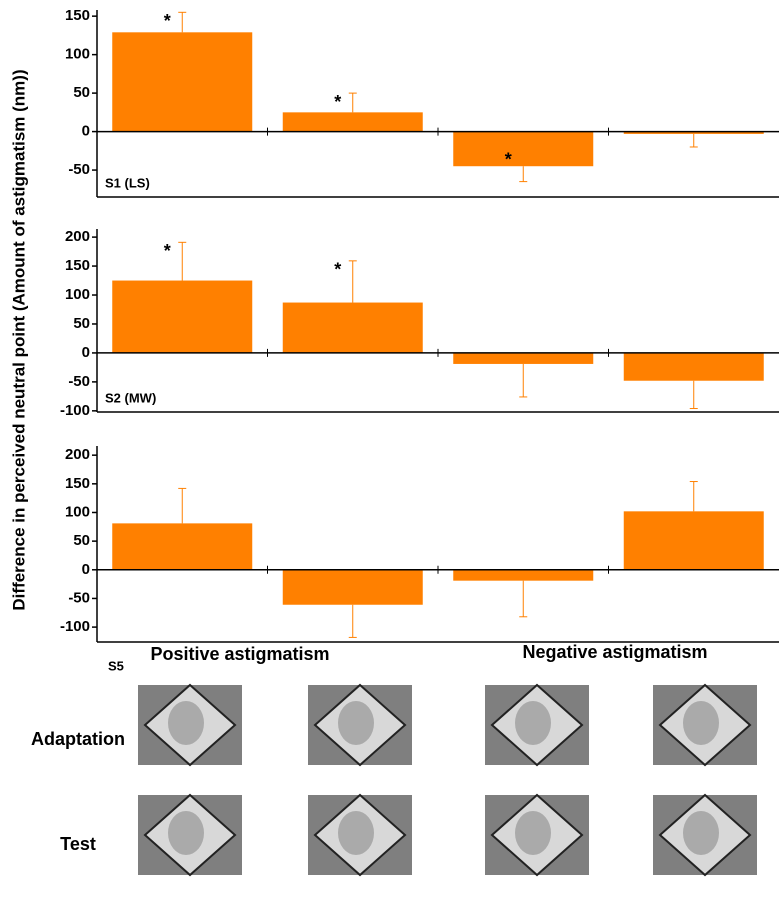  What do you see at coordinates (239, 654) in the screenshot?
I see `group-label: Positive astigmatism` at bounding box center [239, 654].